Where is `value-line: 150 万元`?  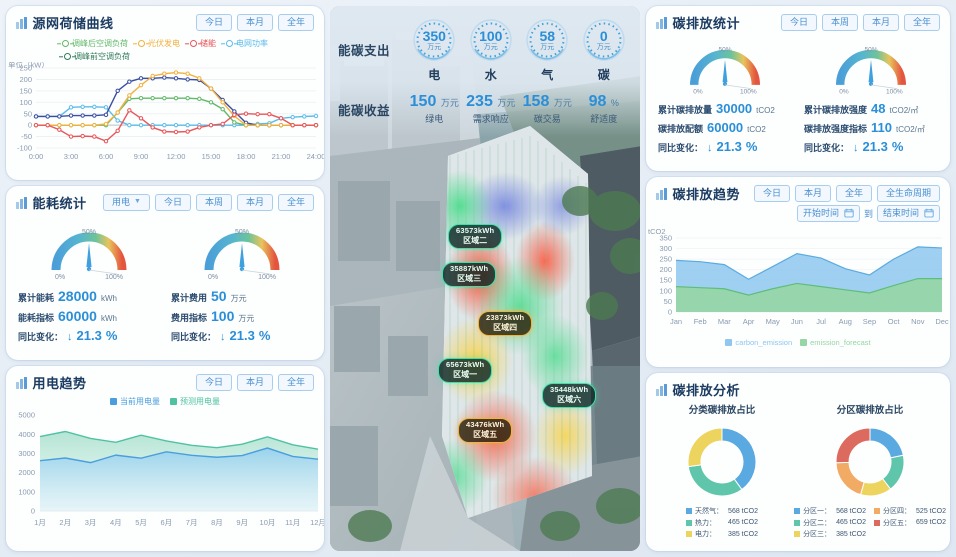
value-line: 150 万元 is located at coordinates (434, 102).